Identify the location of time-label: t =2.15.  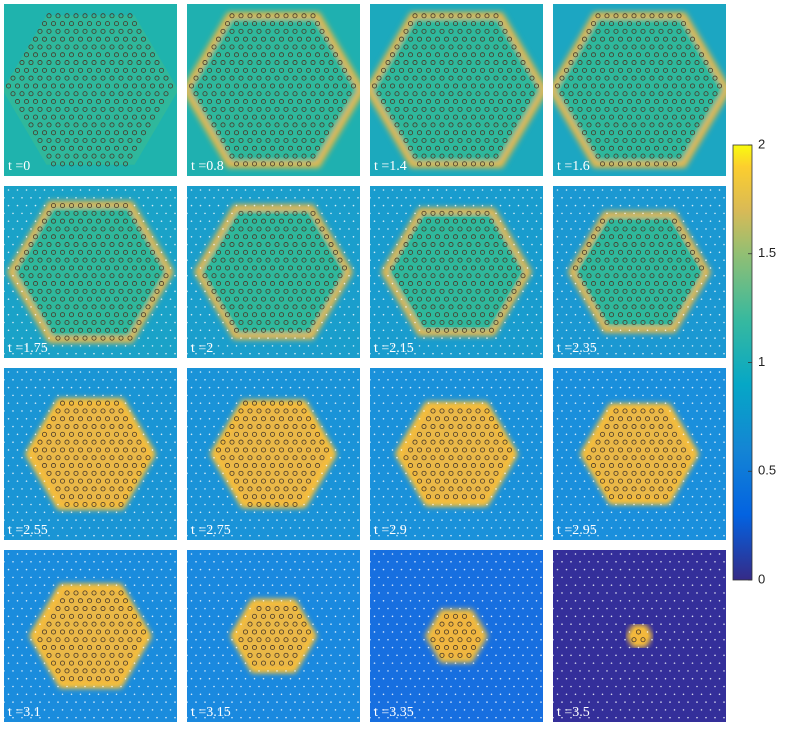
(394, 348).